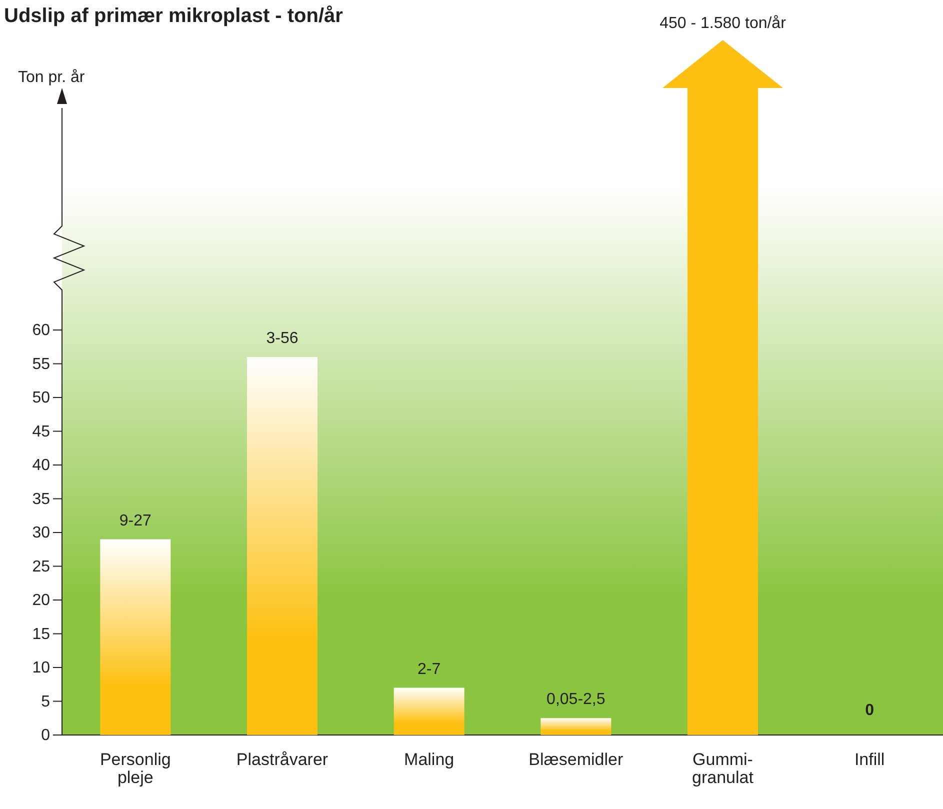 The image size is (943, 809). What do you see at coordinates (41, 364) in the screenshot?
I see `y-tick-label: 55` at bounding box center [41, 364].